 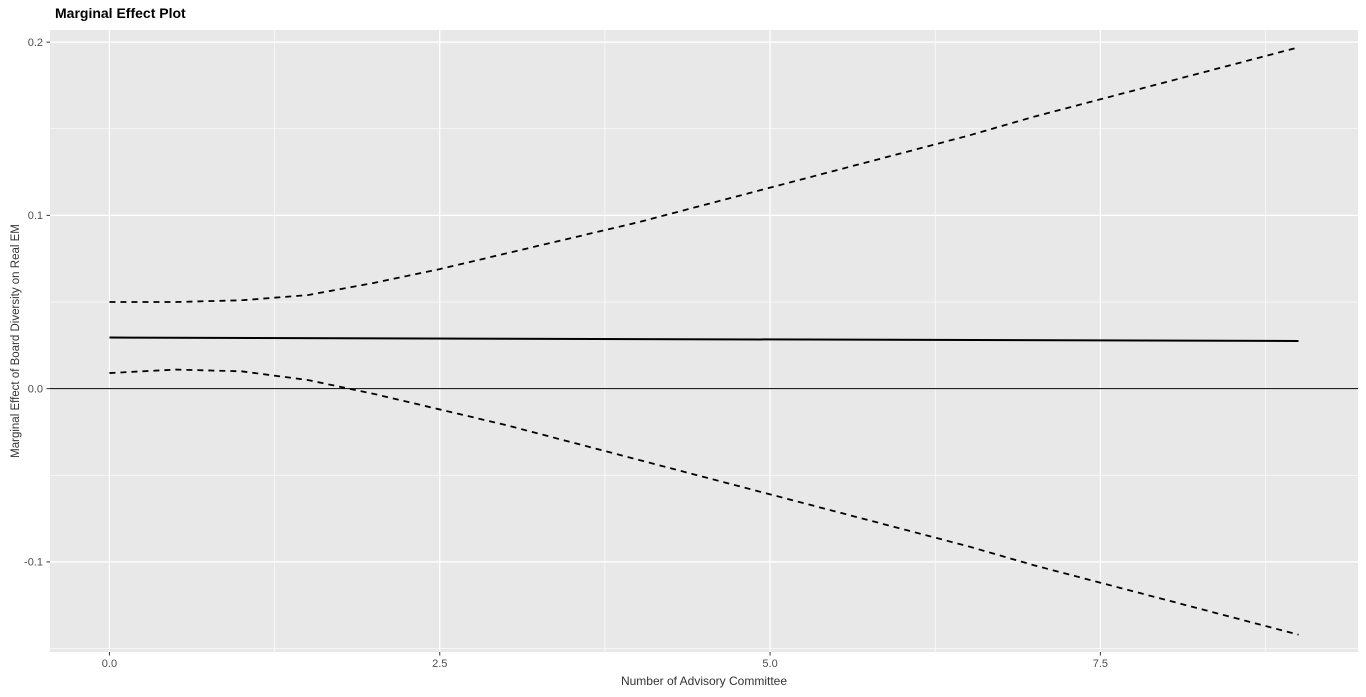 I want to click on x-tick-label: 0.0, so click(x=109, y=664).